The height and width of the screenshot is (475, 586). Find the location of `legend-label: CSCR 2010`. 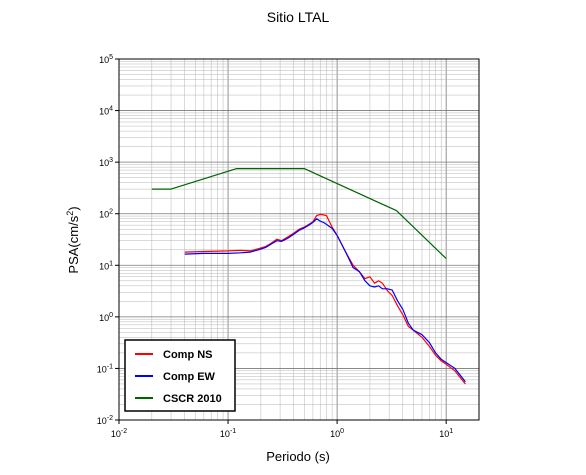

legend-label: CSCR 2010 is located at coordinates (192, 399).